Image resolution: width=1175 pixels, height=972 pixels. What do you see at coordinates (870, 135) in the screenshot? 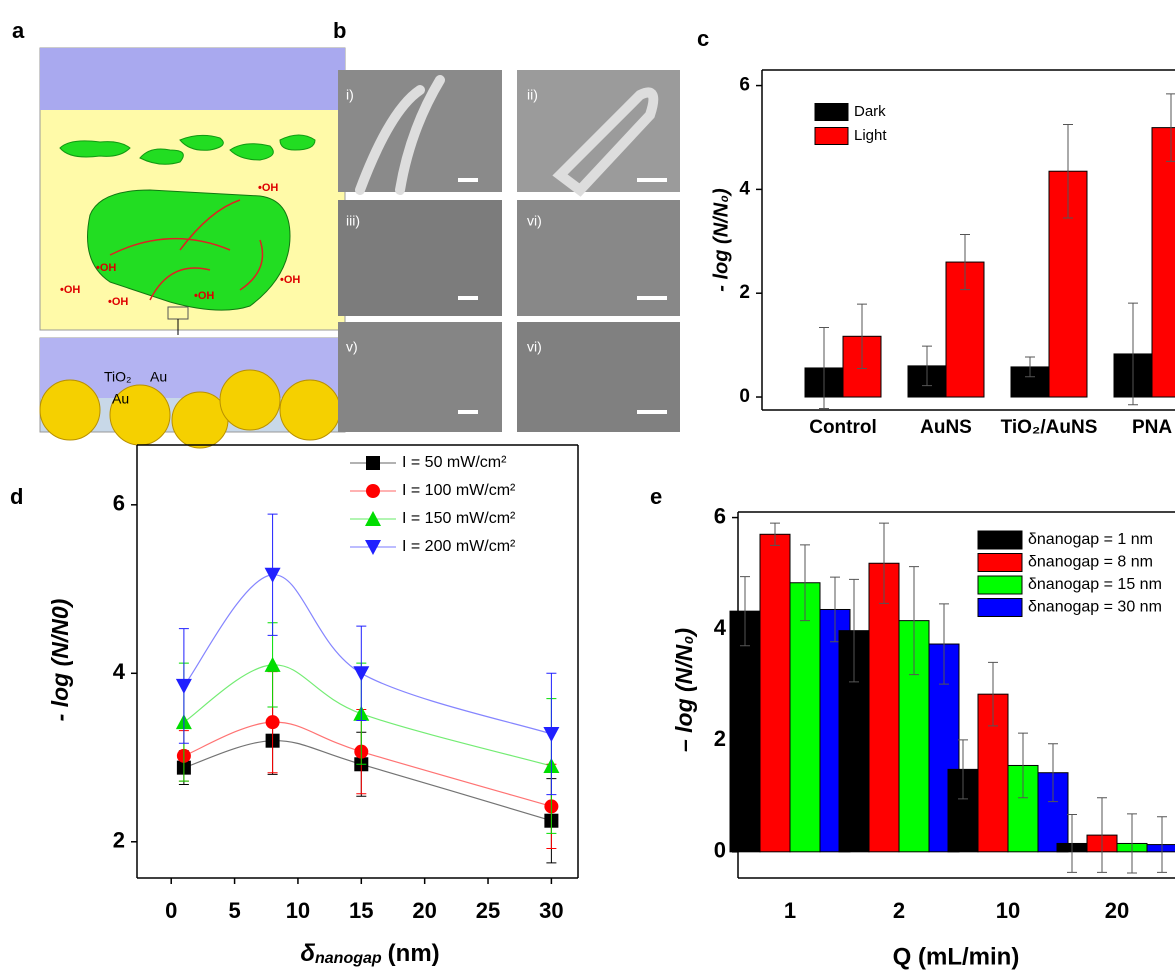
I see `legend-label: Light` at bounding box center [870, 135].